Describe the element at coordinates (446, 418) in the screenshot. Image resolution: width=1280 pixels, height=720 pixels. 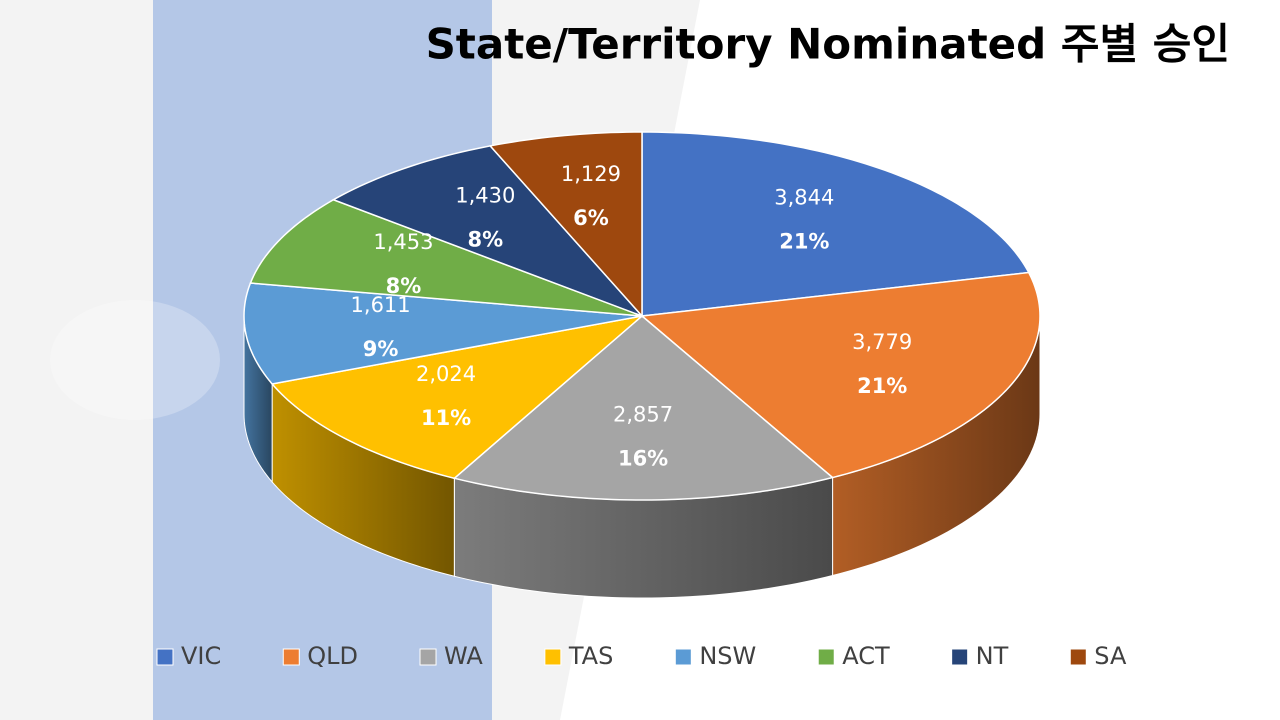
I see `percent-label: 11%` at that location.